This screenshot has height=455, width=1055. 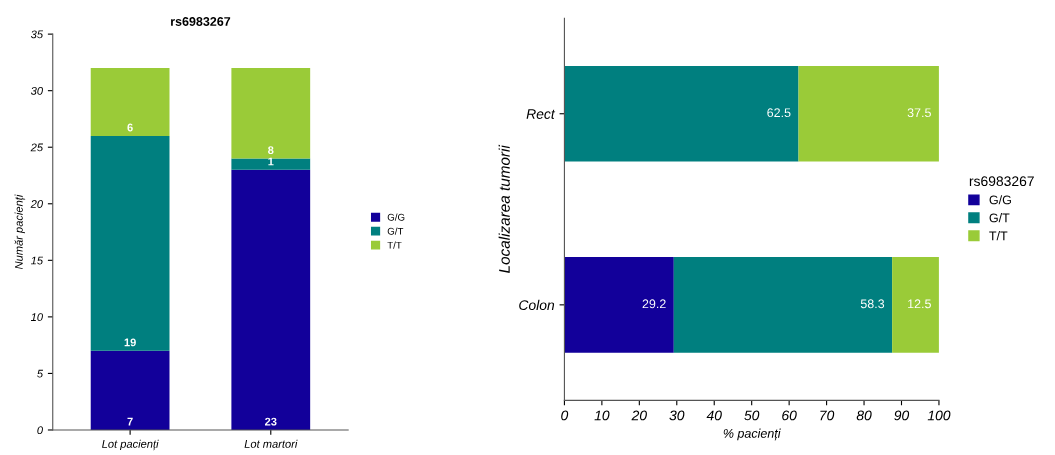 I want to click on data-label: 62.5, so click(x=779, y=113).